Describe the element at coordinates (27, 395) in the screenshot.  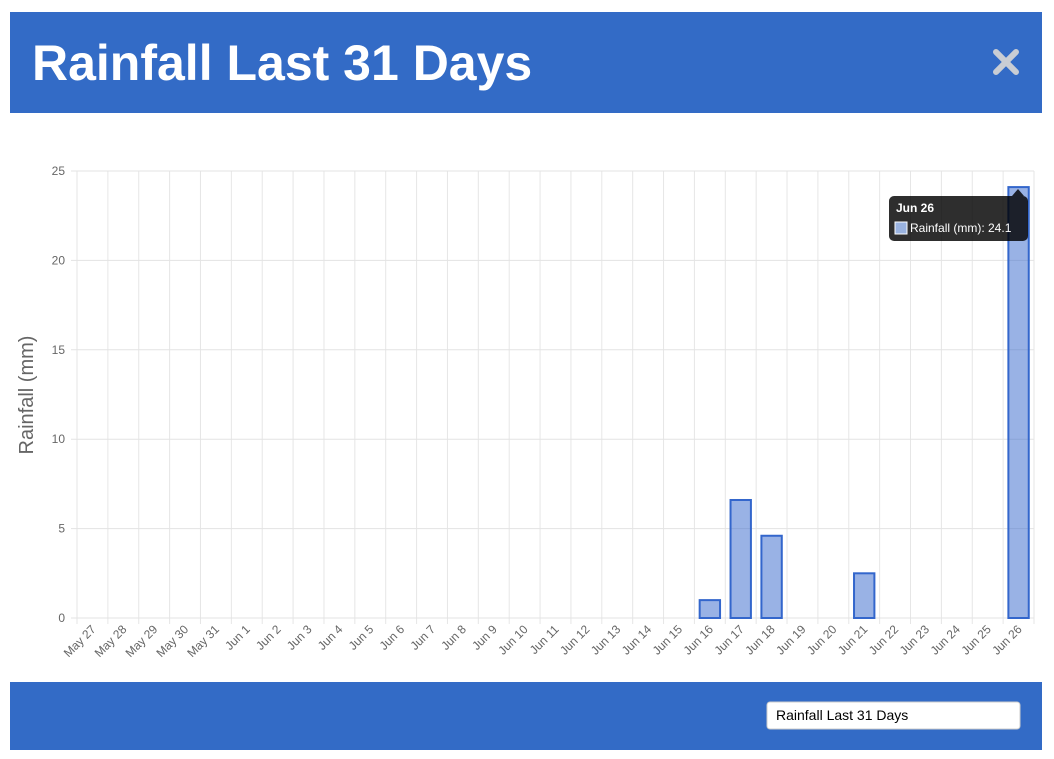
I see `y-axis-label: Rainfall (mm)` at that location.